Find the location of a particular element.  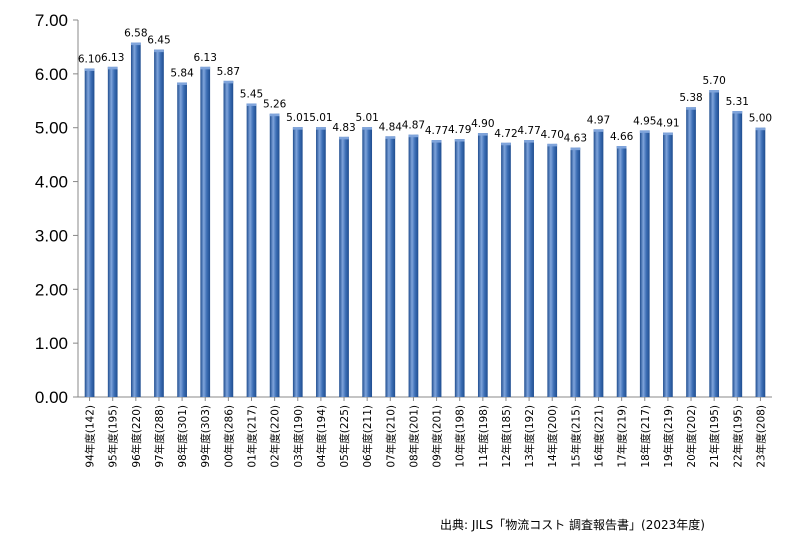

x-tick-label: 20年度(202) is located at coordinates (691, 436).